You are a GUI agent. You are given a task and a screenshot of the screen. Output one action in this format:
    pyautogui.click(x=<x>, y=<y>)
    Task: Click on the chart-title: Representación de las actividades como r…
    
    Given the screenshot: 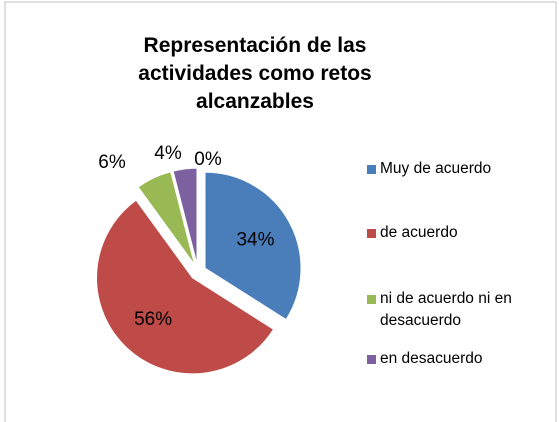 What is the action you would take?
    pyautogui.click(x=255, y=73)
    